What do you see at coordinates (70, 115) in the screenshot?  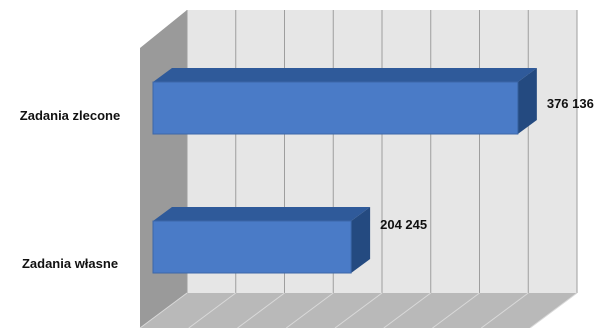 I see `category-label: Zadania zlecone` at bounding box center [70, 115].